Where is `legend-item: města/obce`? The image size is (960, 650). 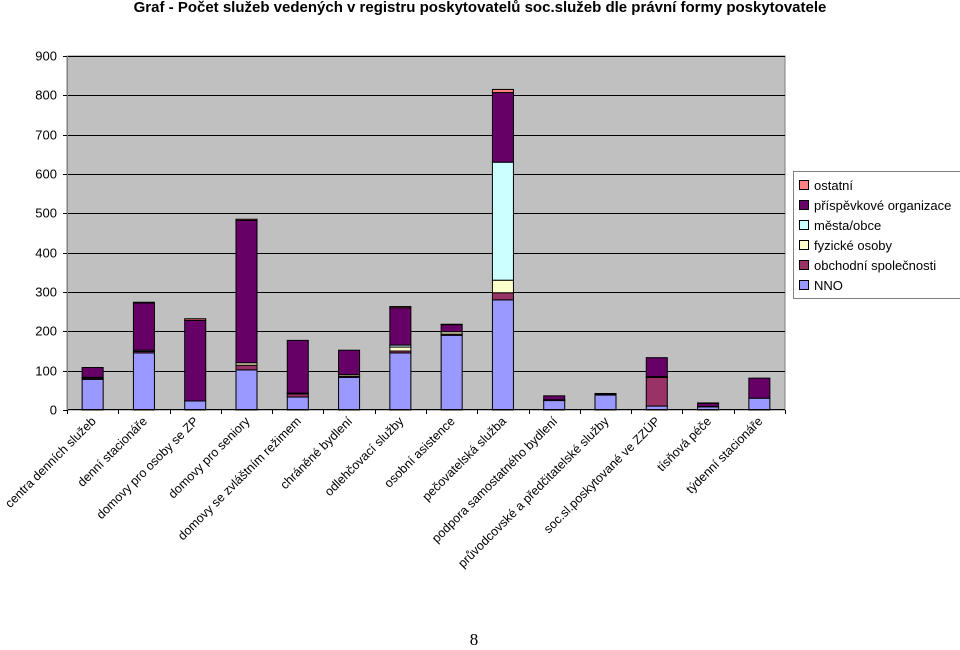 legend-item: města/obce is located at coordinates (877, 225).